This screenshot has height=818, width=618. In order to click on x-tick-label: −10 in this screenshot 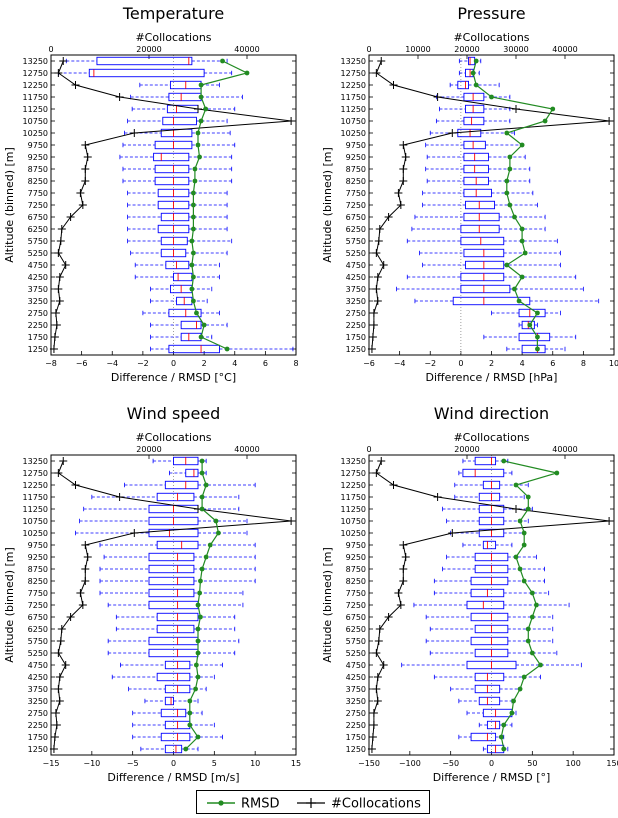, I will do `click(91, 763)`.